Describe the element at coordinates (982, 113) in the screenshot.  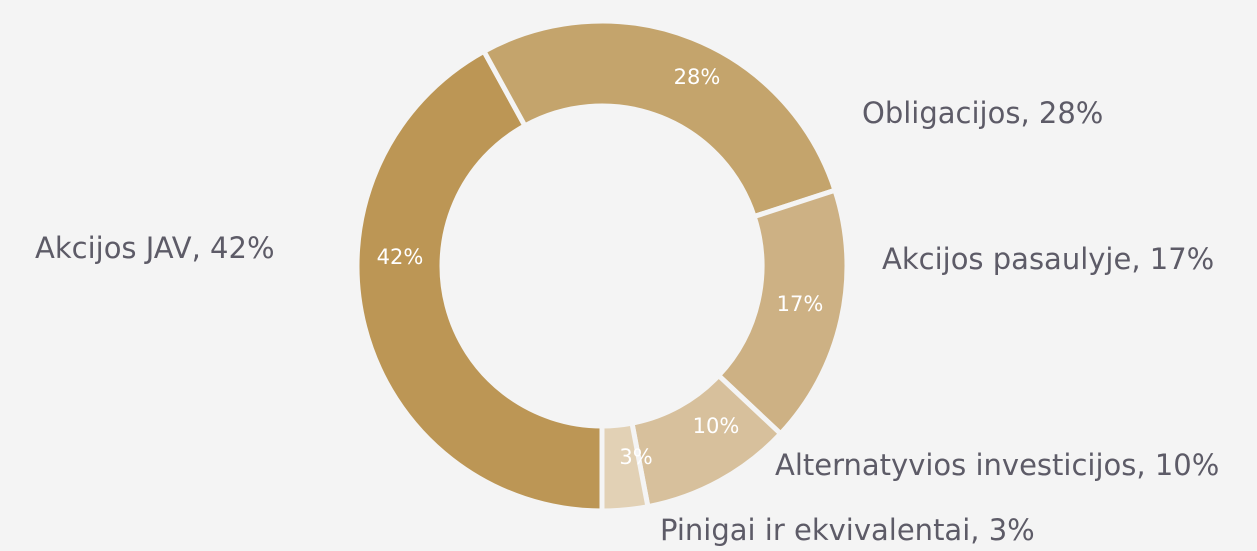
I see `slice-label: Obligacijos, 28%` at that location.